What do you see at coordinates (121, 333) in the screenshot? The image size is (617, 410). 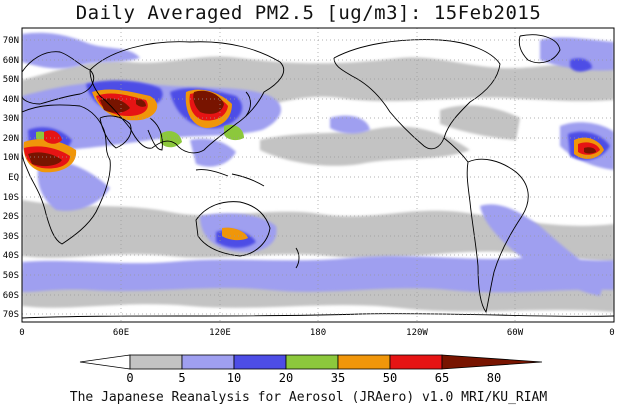 I see `lon-tick-label: 60E` at bounding box center [121, 333].